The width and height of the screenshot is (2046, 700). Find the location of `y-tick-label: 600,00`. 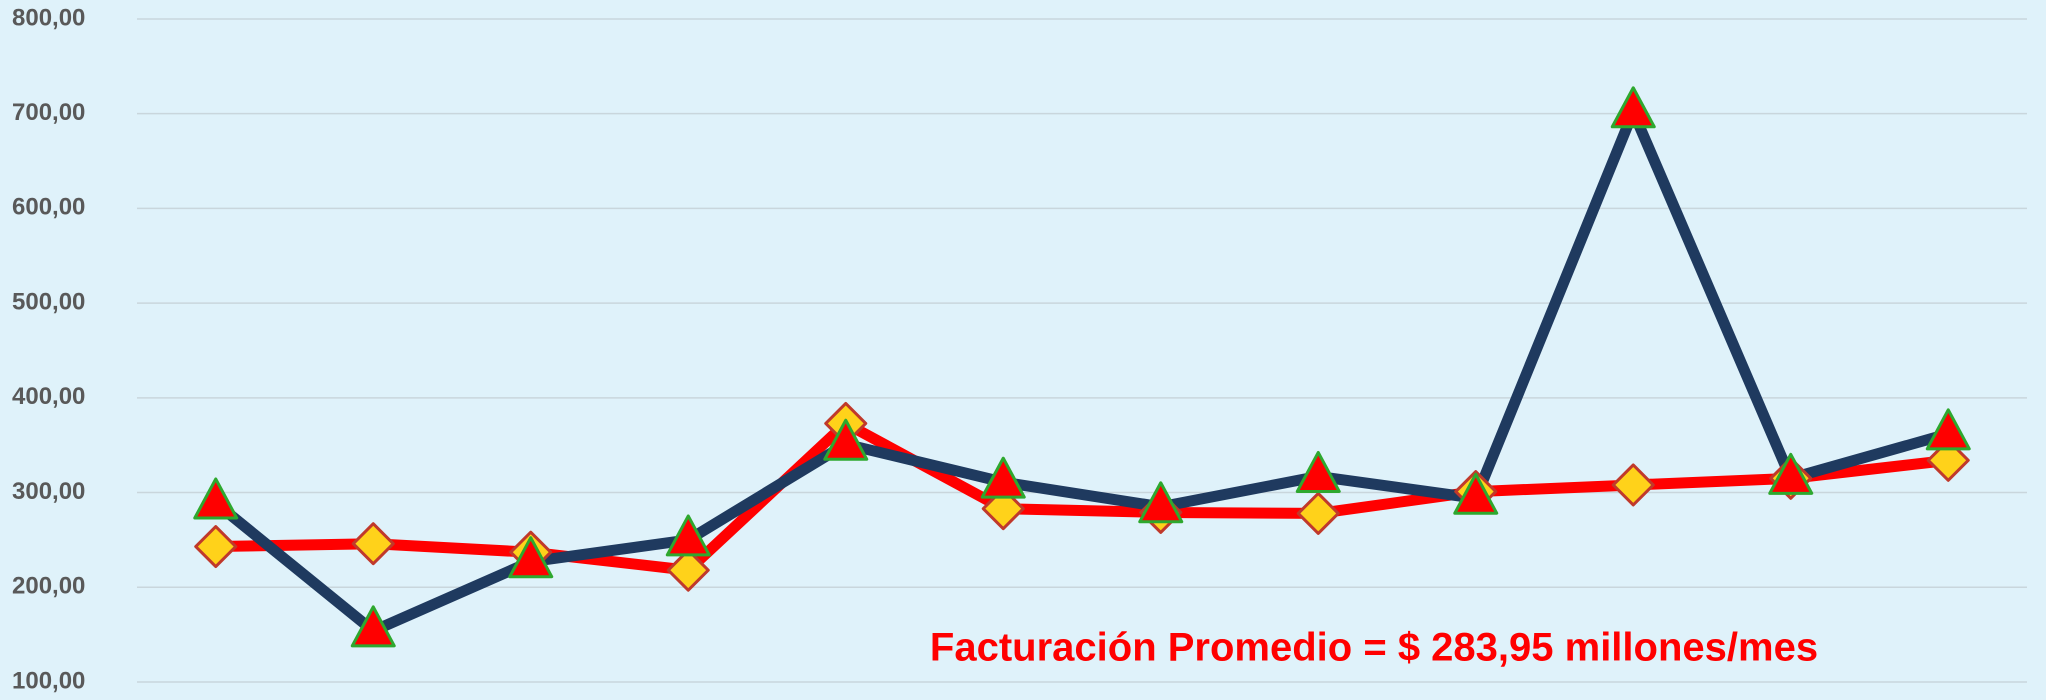

y-tick-label: 600,00 is located at coordinates (48, 207).